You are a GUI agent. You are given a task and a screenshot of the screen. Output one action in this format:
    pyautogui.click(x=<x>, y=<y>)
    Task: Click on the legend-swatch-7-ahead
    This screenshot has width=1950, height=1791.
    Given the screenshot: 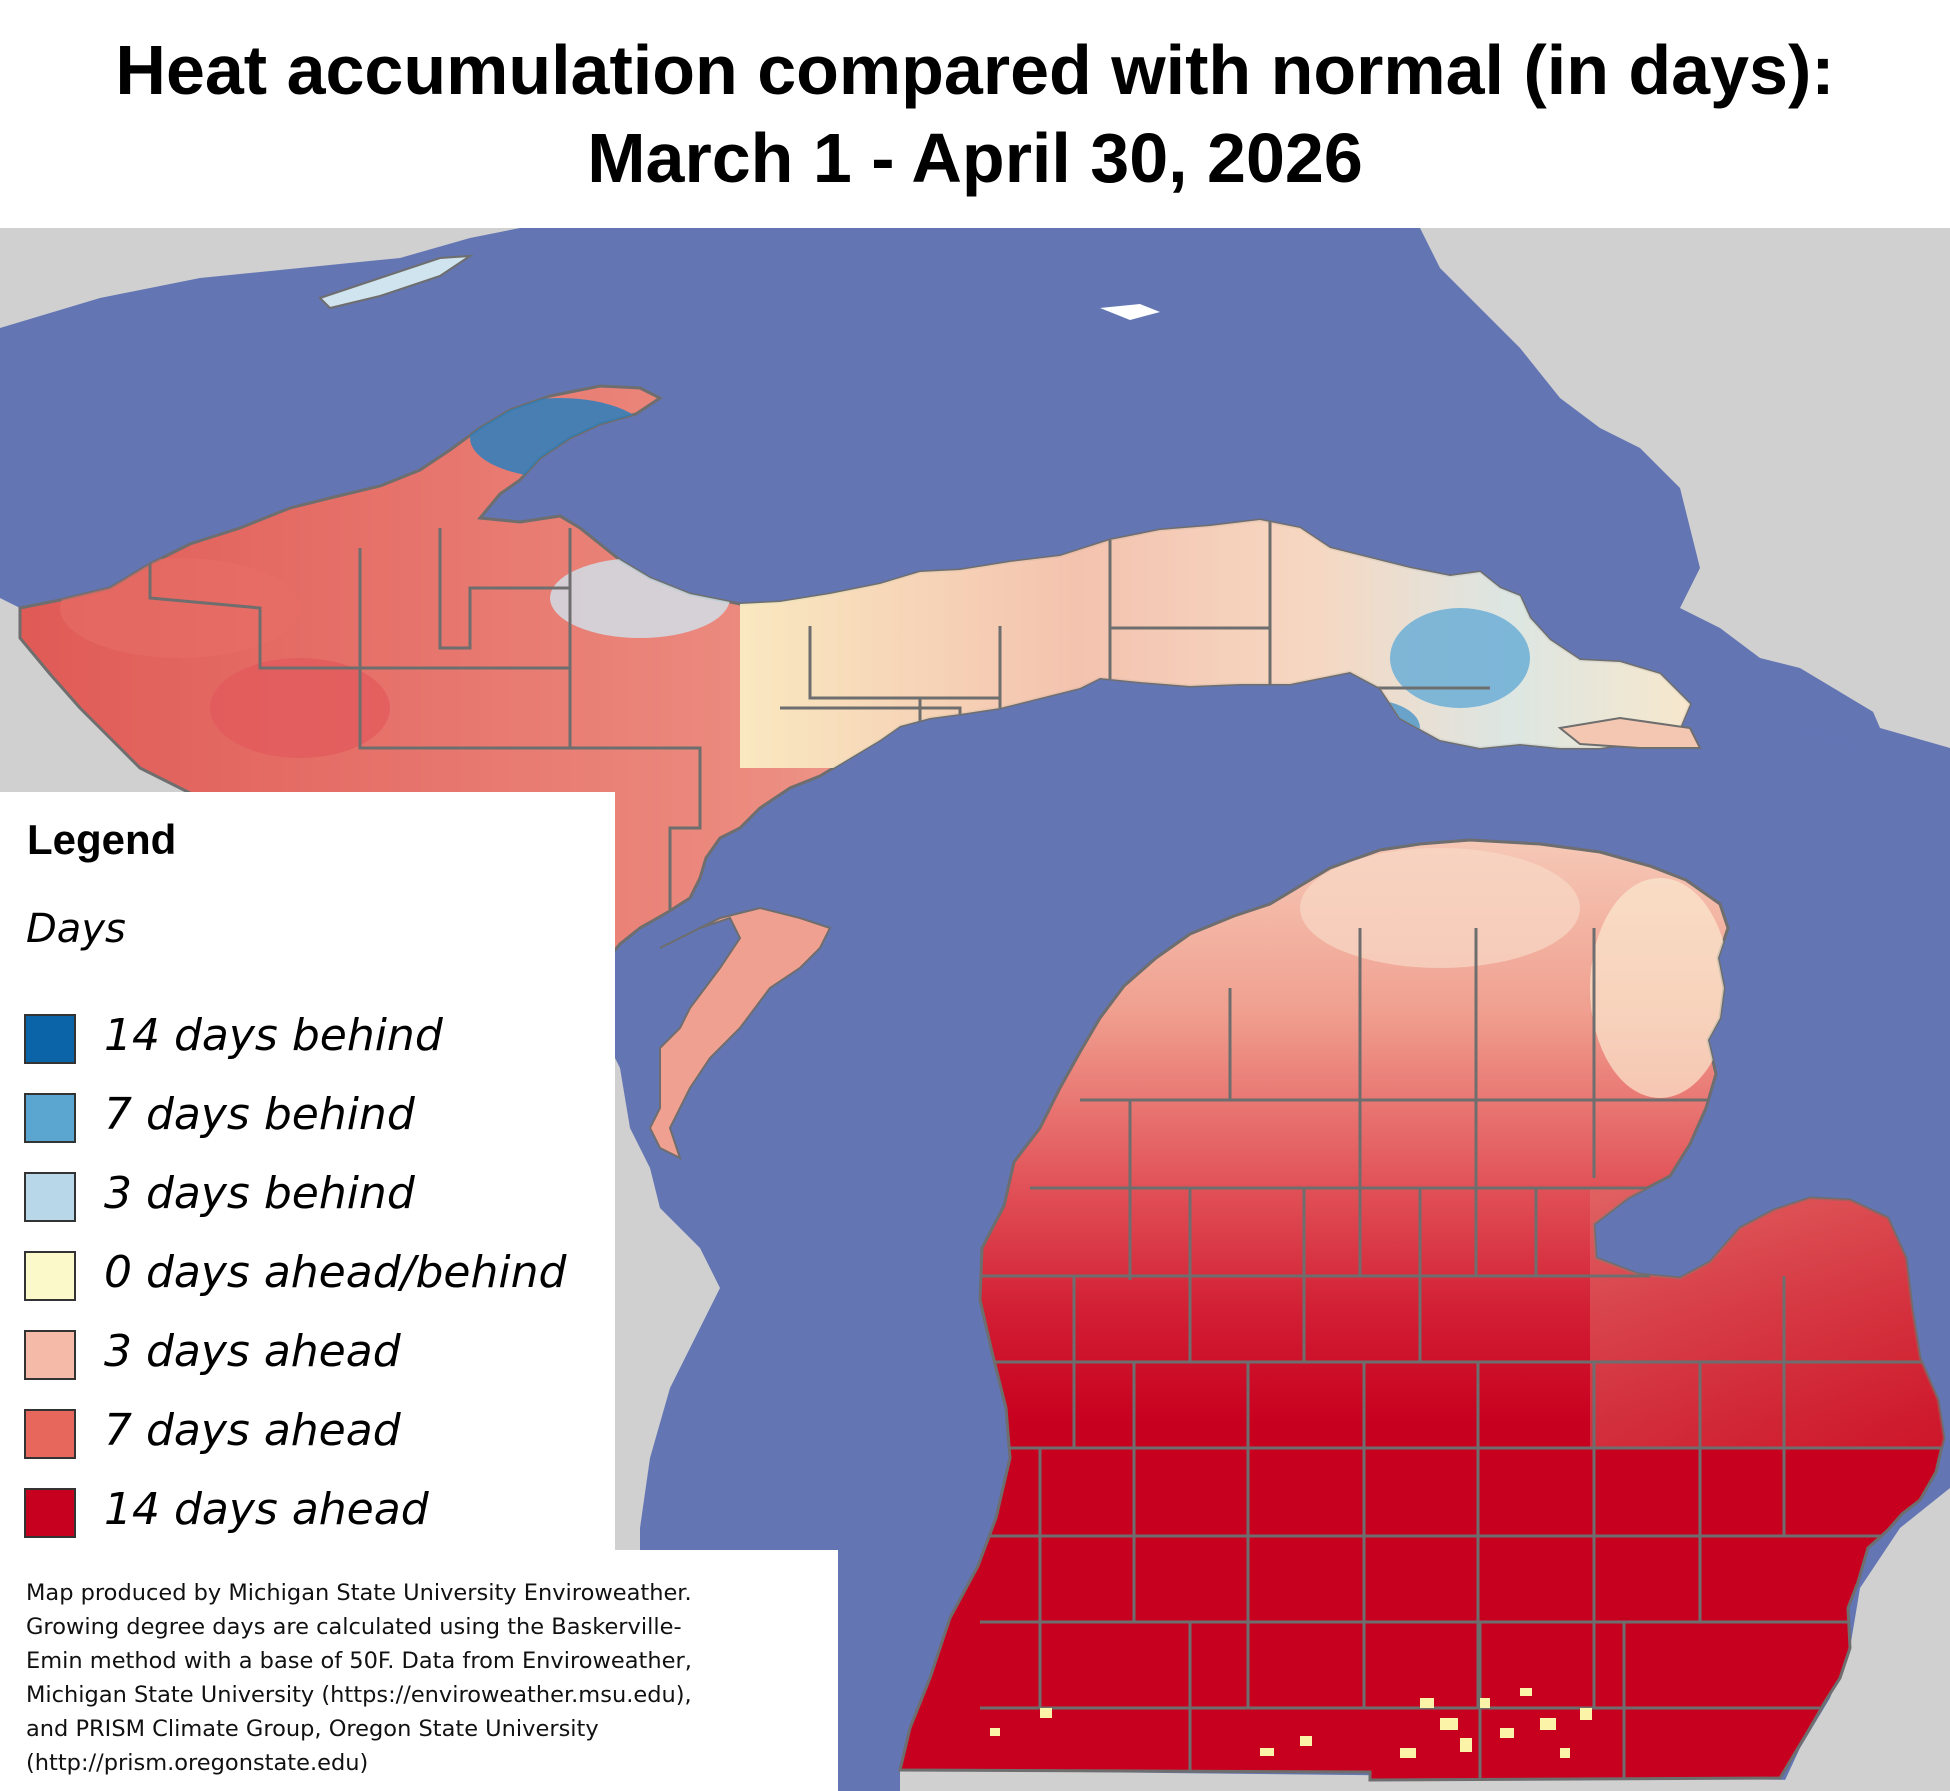 What is the action you would take?
    pyautogui.click(x=50, y=1434)
    